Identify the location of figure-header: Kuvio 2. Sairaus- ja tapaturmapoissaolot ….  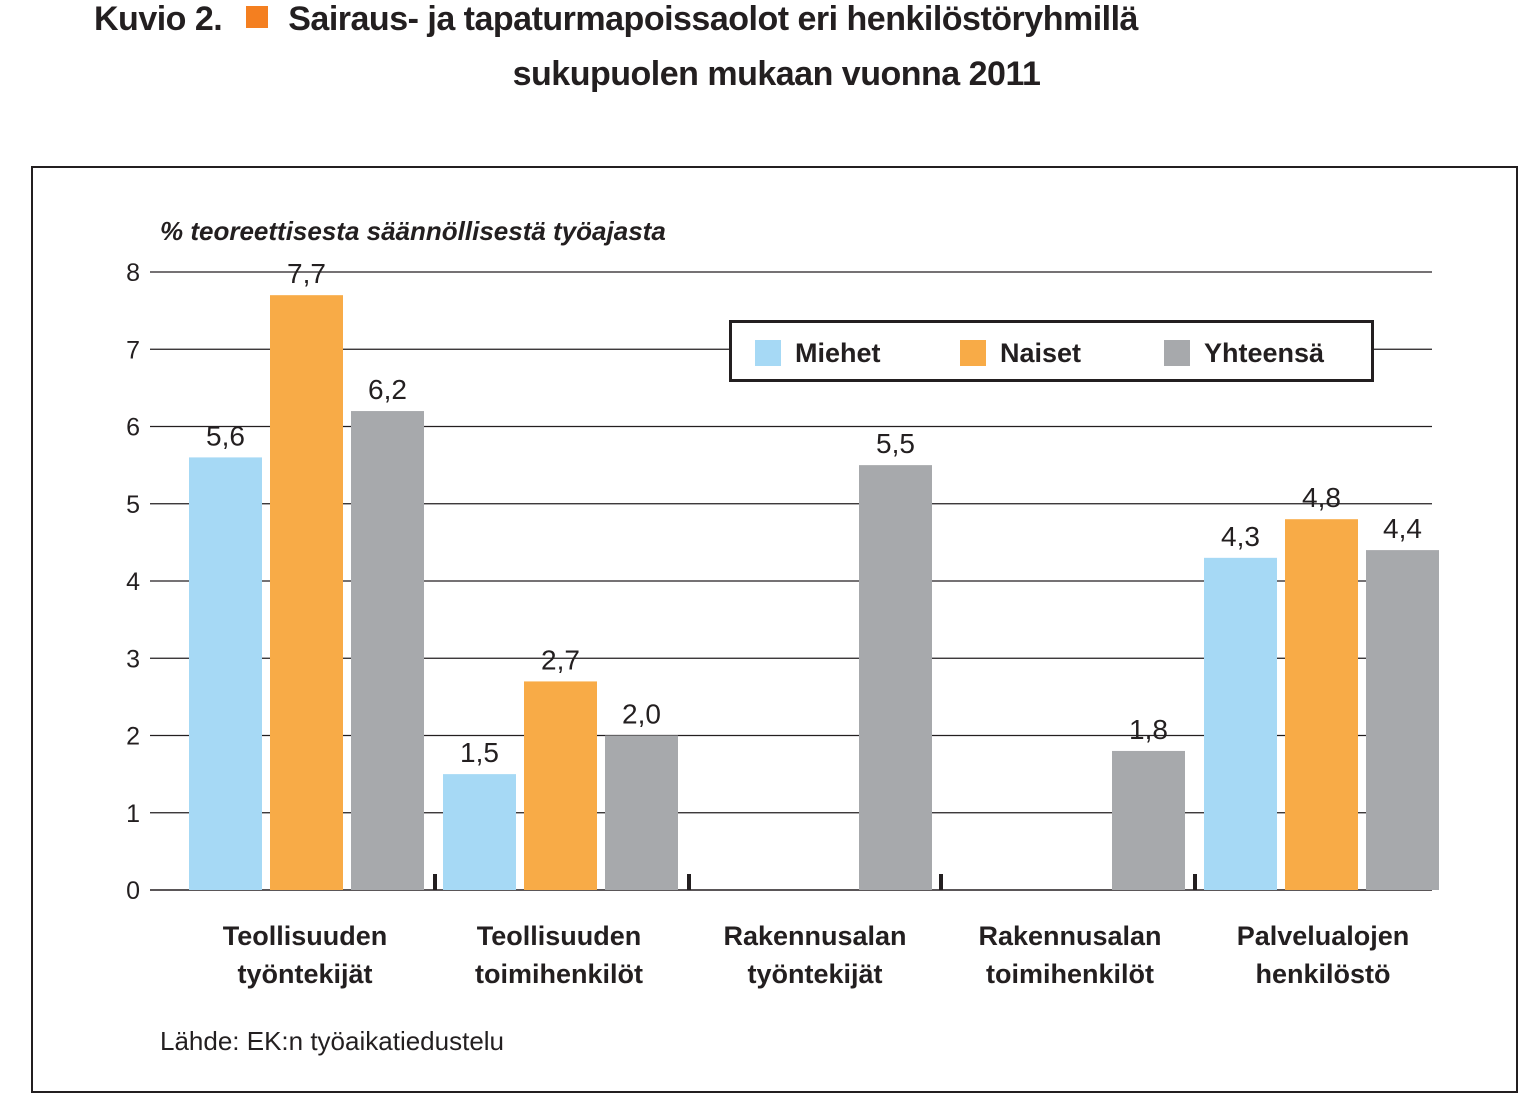
(766, 60).